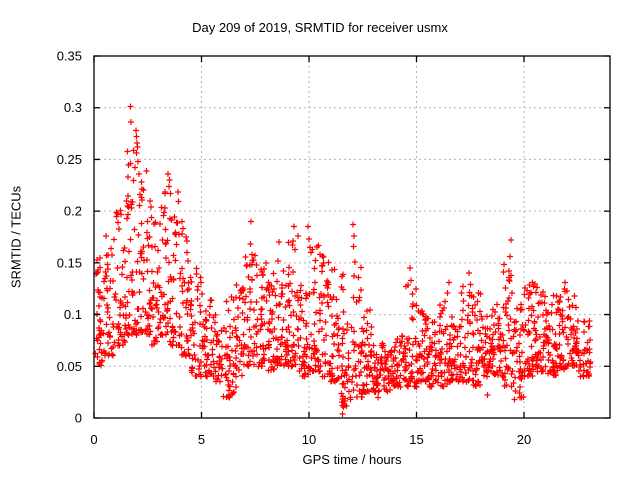  I want to click on y-tick-label: 0.35, so click(69, 56).